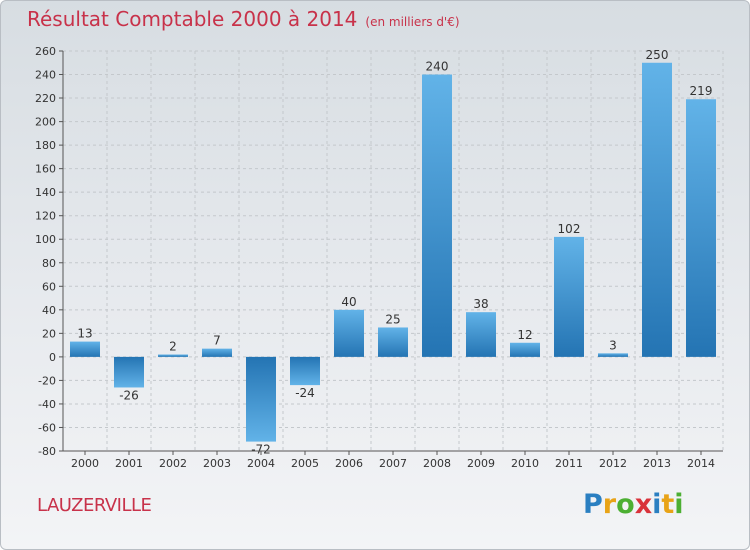 The width and height of the screenshot is (750, 550). What do you see at coordinates (47, 404) in the screenshot?
I see `y-tick-label: -40` at bounding box center [47, 404].